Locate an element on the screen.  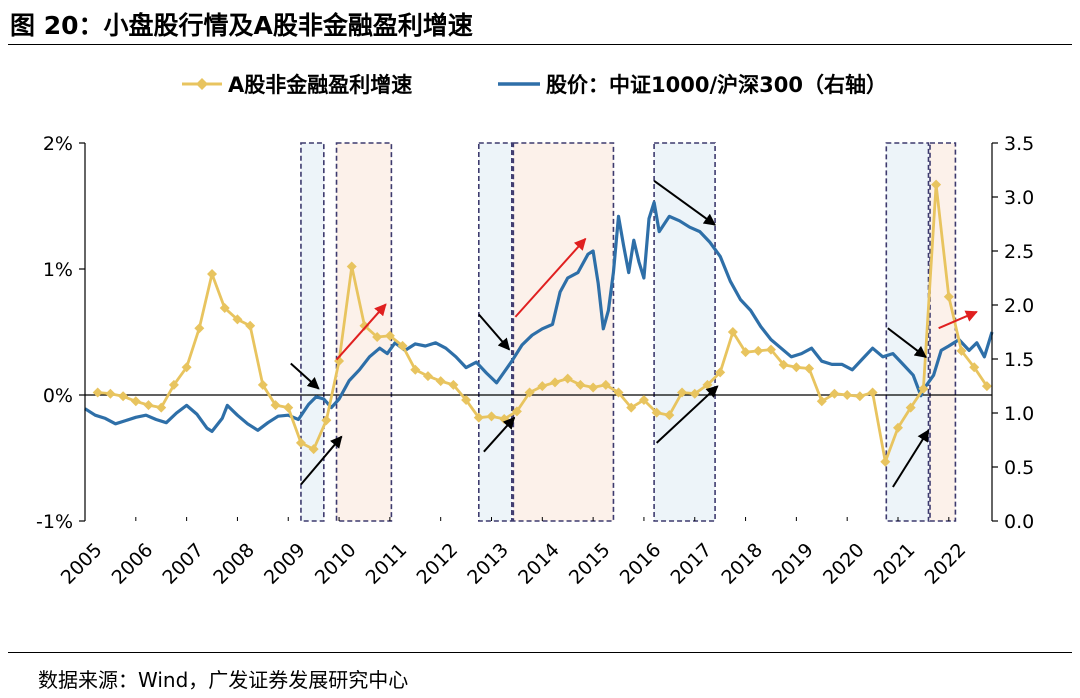
right-tick-label: 3.0 is located at coordinates (1019, 198).